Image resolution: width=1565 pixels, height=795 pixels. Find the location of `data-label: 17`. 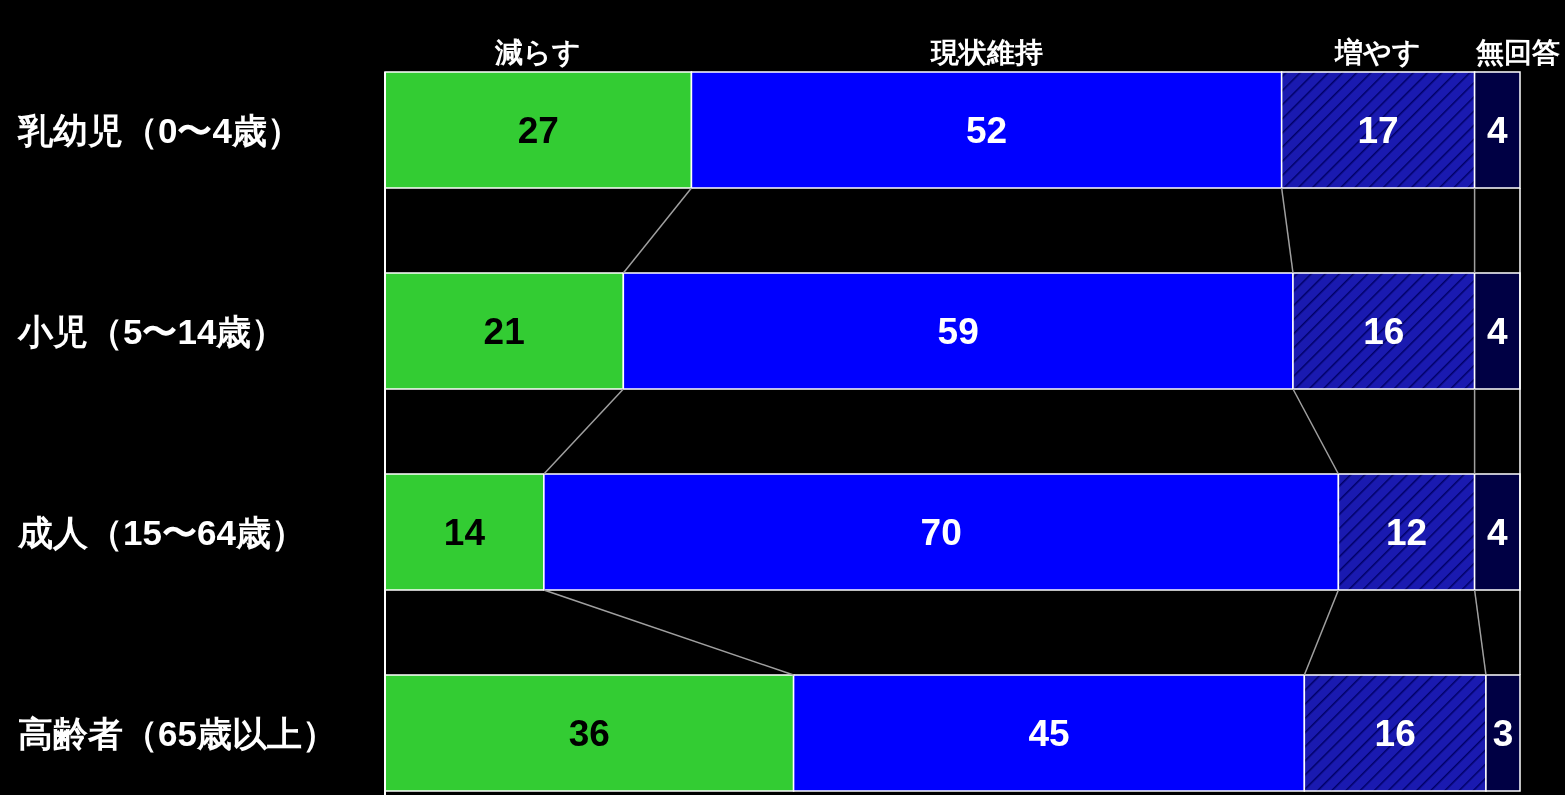

data-label: 17 is located at coordinates (1378, 130).